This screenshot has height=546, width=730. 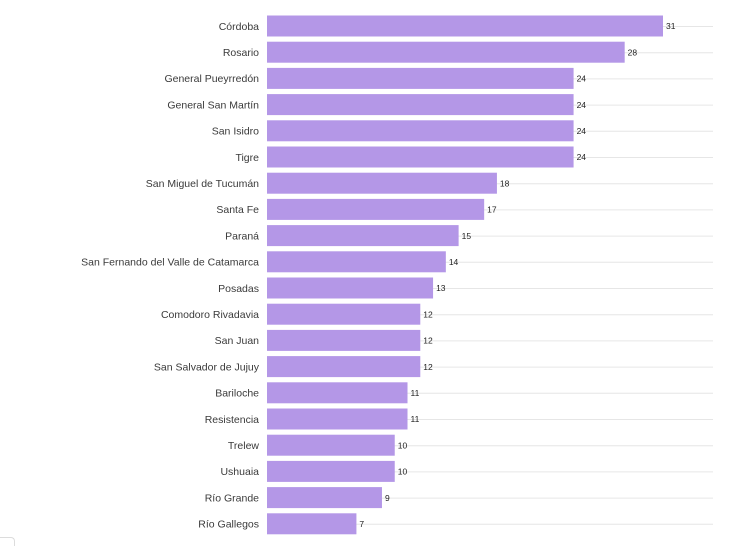 I want to click on category-label: General San Martín, so click(x=213, y=105).